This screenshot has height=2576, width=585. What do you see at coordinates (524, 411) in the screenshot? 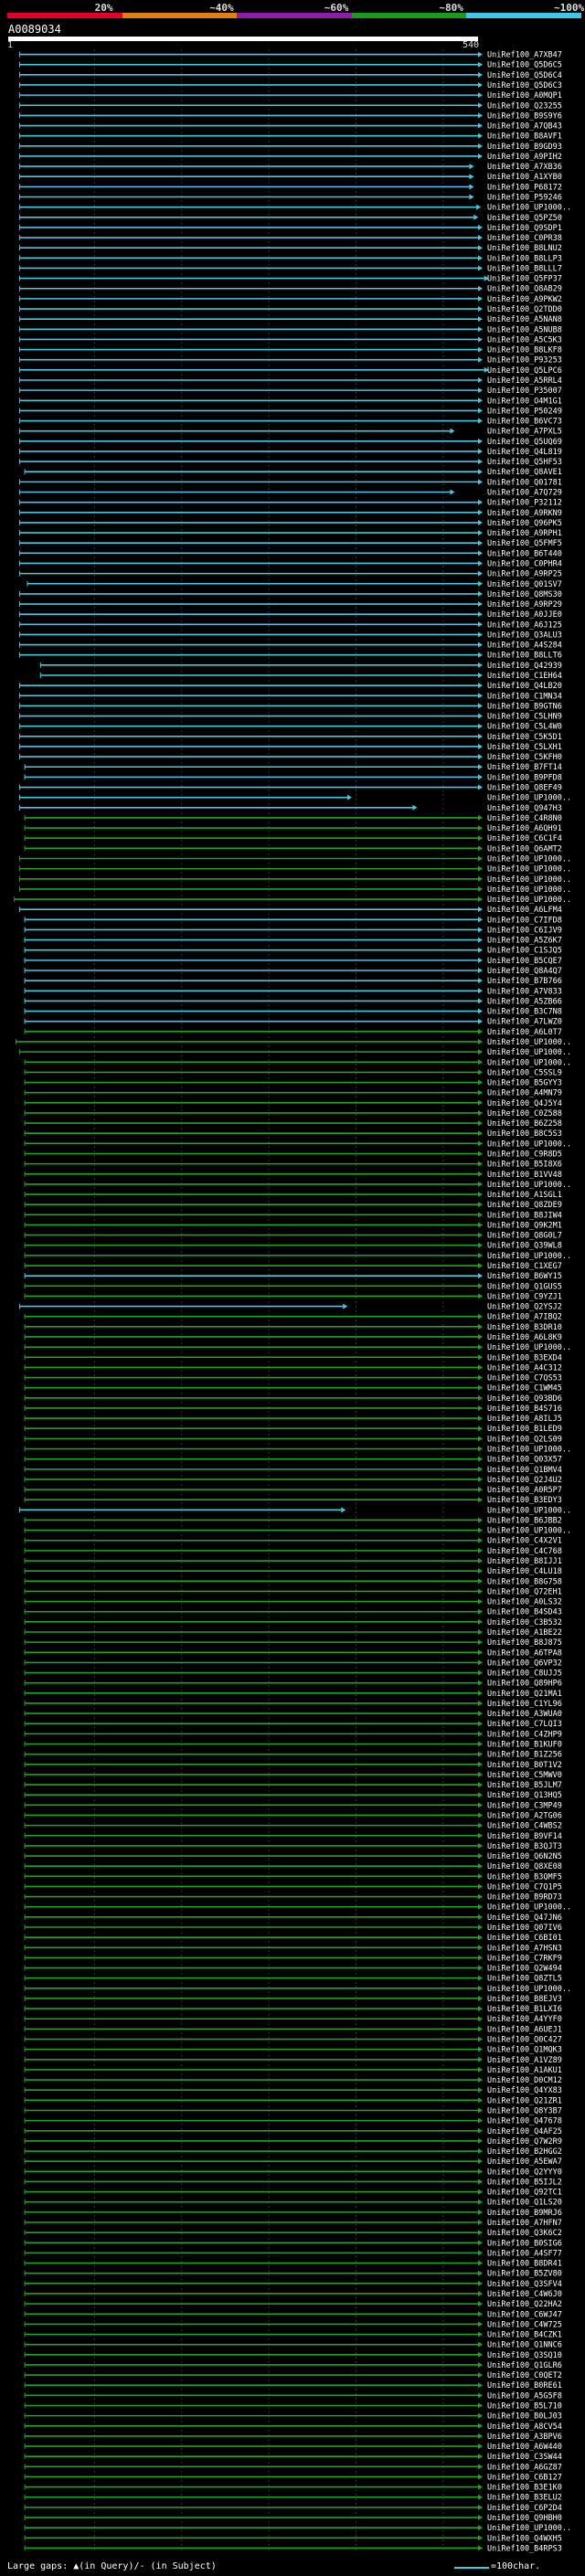
I see `hit-label: UniRef100_P50249` at bounding box center [524, 411].